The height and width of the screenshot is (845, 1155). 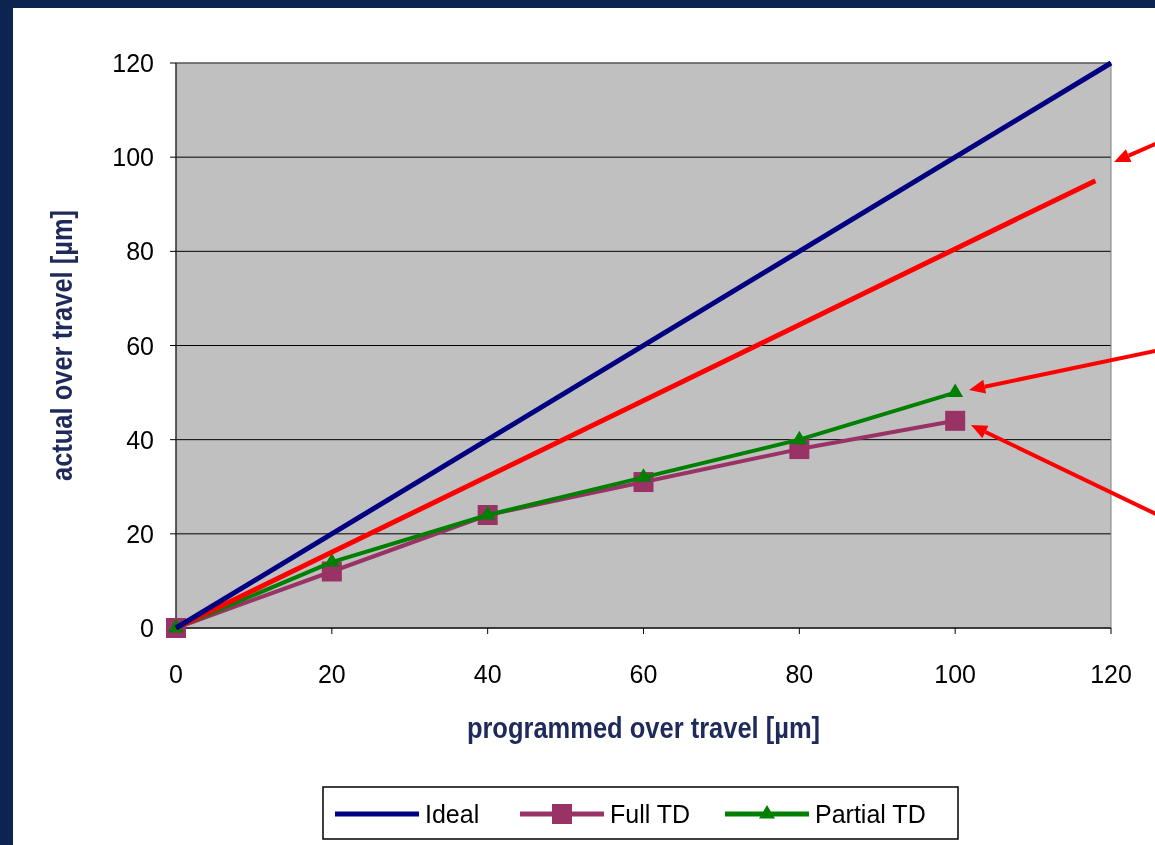 I want to click on x-tick-label: 20, so click(x=331, y=674).